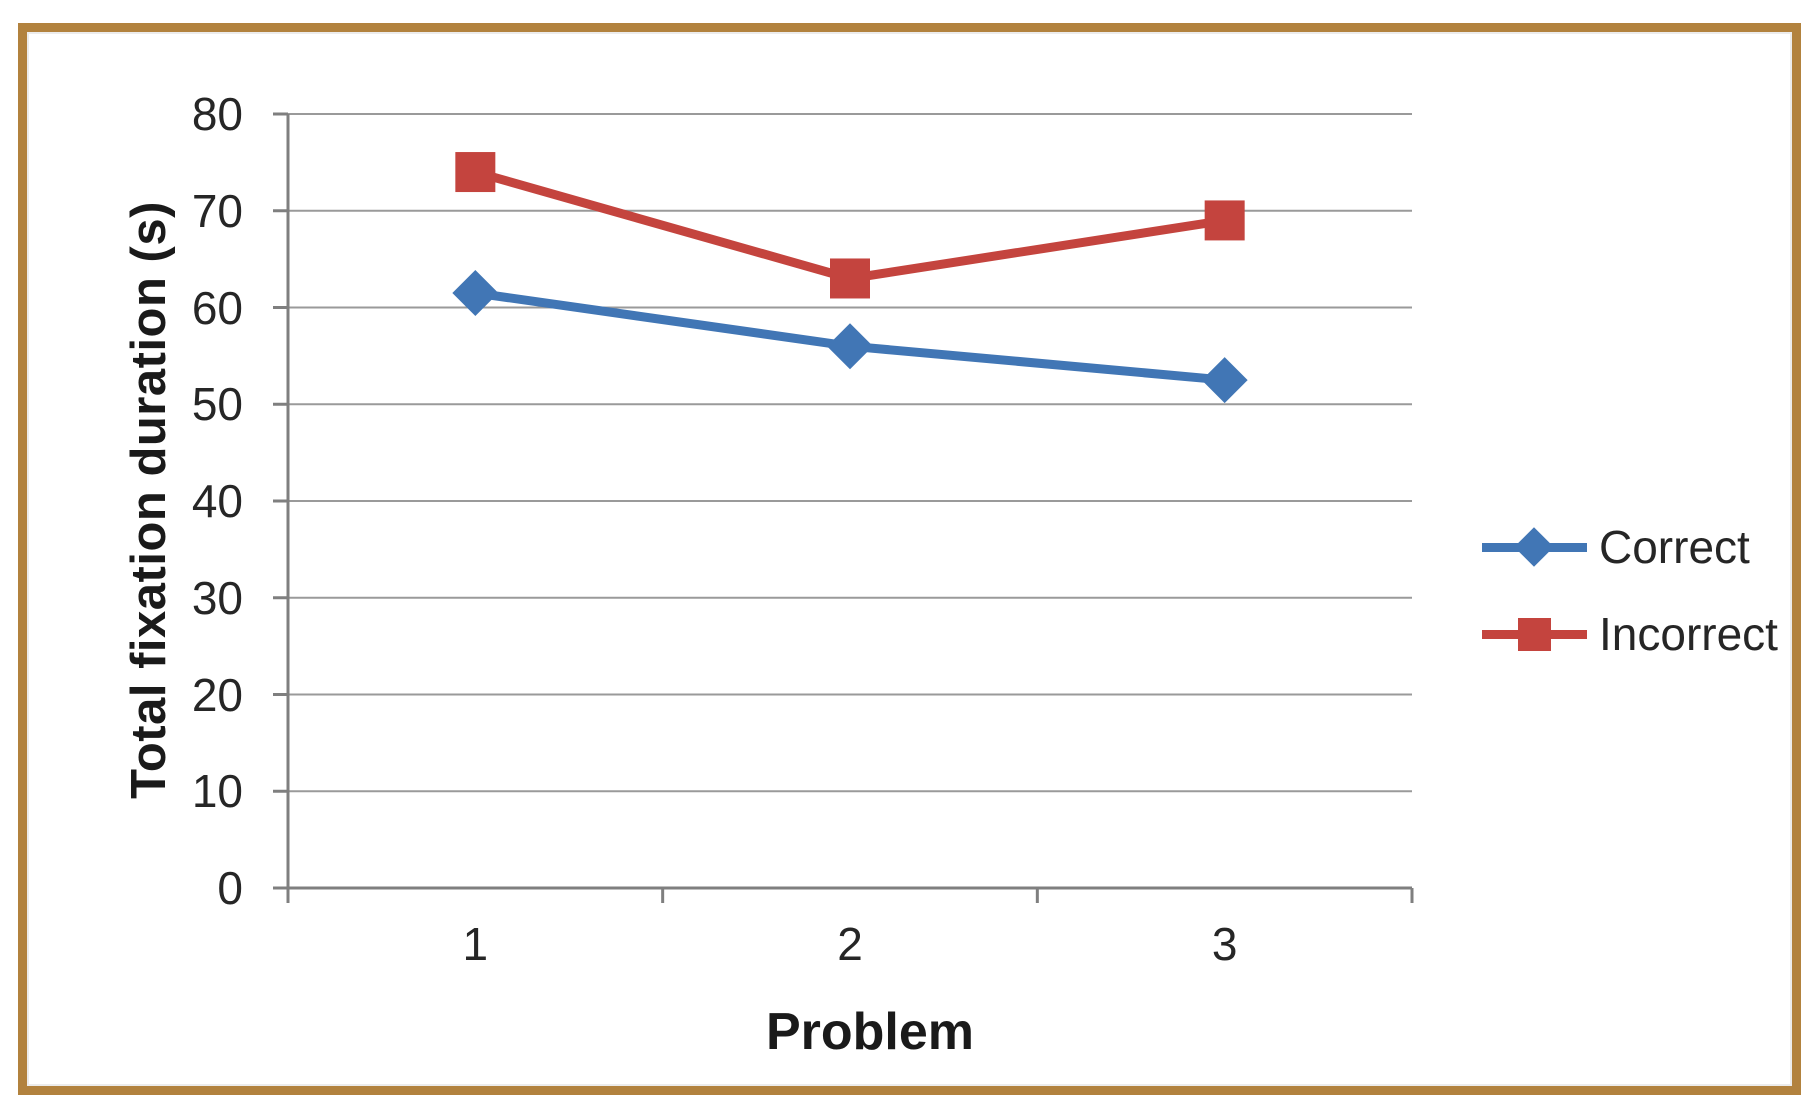 The height and width of the screenshot is (1113, 1820). What do you see at coordinates (217, 210) in the screenshot?
I see `y-tick-label: 70` at bounding box center [217, 210].